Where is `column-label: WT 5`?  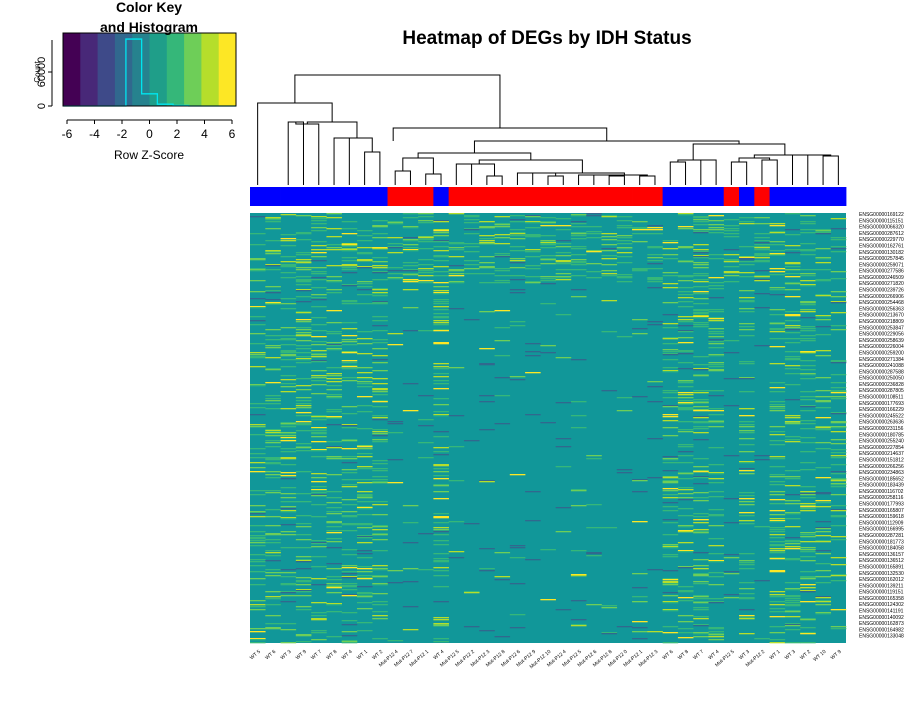
column-label: WT 5 is located at coordinates (255, 655).